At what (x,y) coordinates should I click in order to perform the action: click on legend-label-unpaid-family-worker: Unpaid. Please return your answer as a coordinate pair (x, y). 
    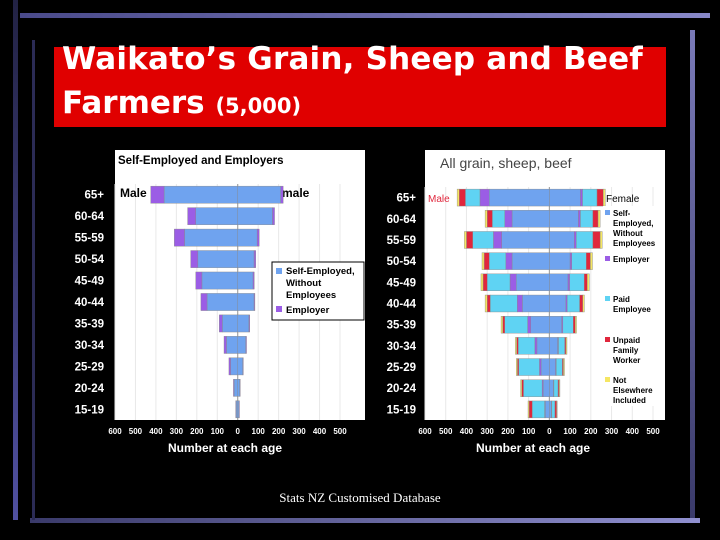
    Looking at the image, I should click on (626, 340).